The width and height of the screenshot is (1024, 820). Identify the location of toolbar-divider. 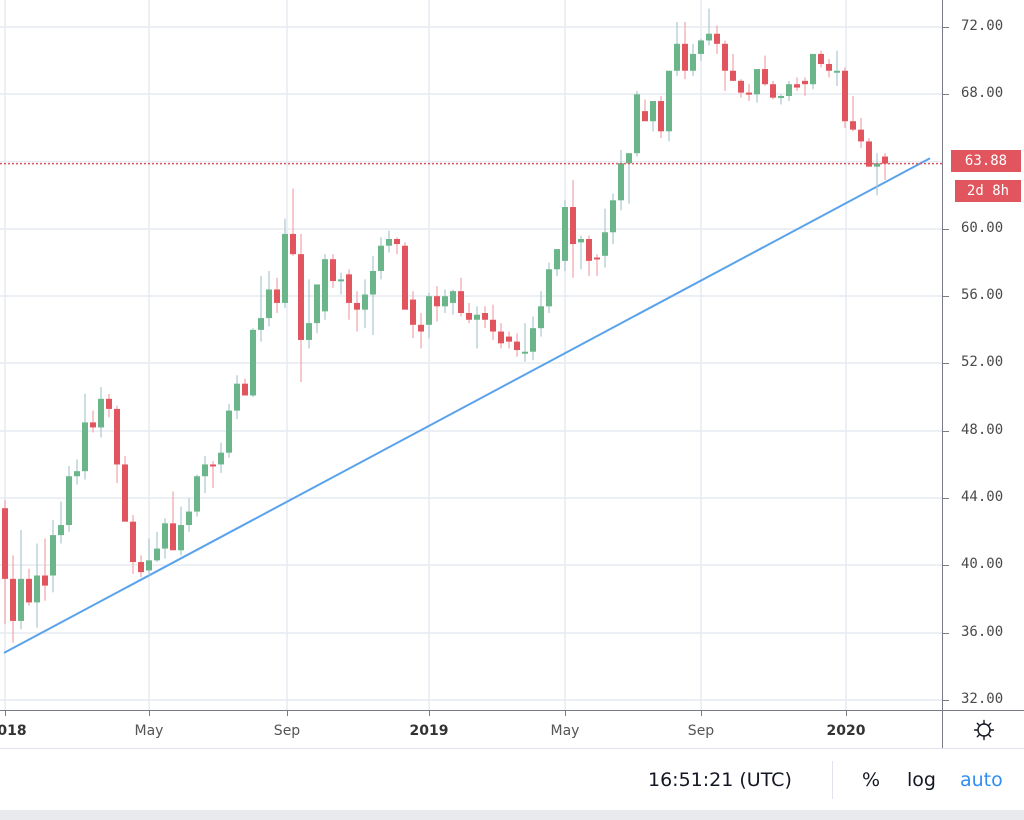
(832, 780).